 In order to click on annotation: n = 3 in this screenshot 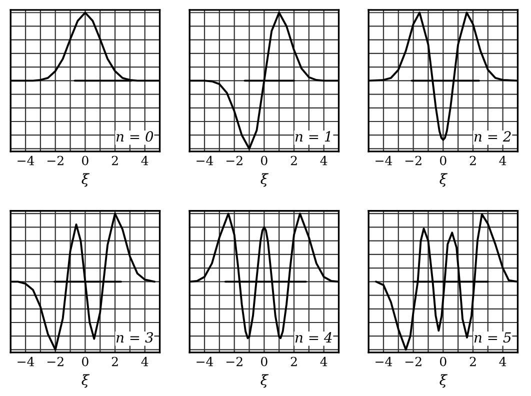, I will do `click(134, 337)`.